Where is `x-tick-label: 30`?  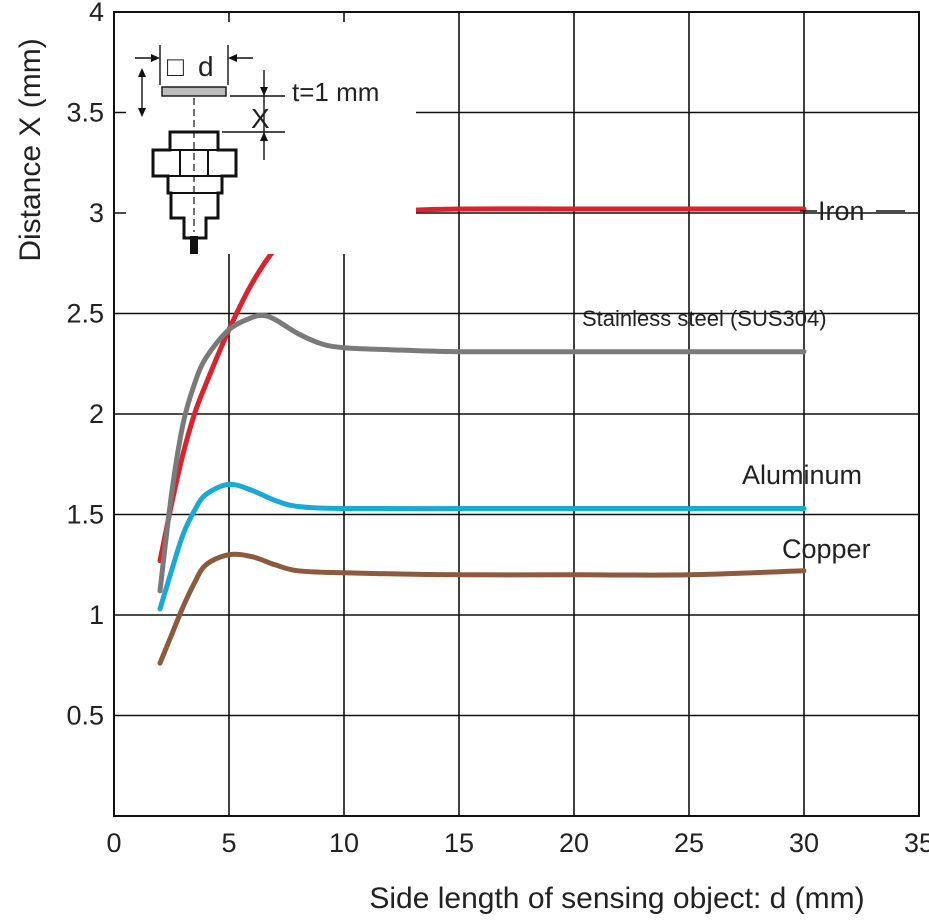 x-tick-label: 30 is located at coordinates (804, 843).